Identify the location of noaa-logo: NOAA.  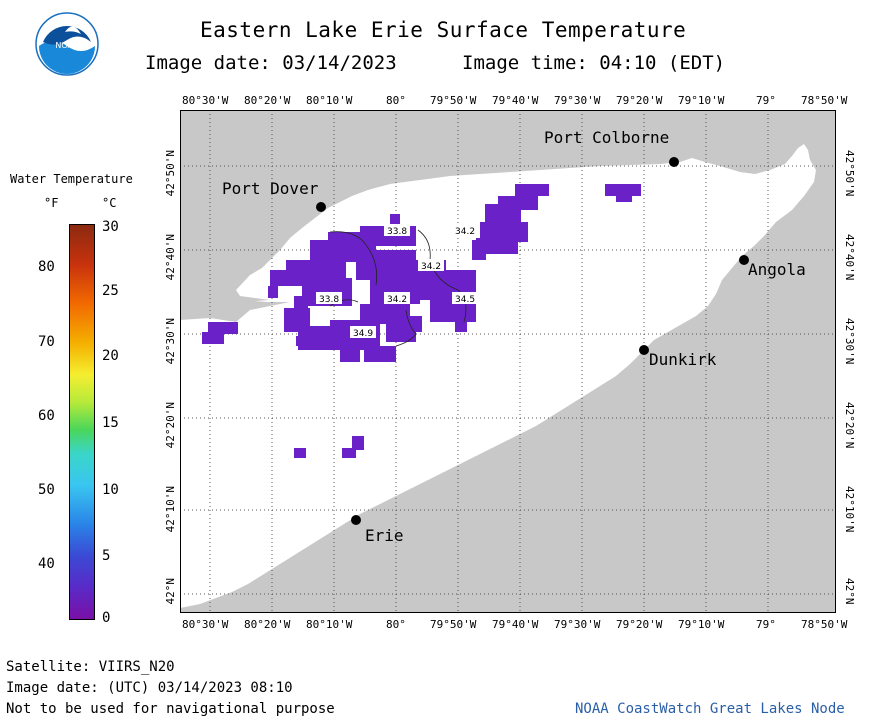
(67, 44).